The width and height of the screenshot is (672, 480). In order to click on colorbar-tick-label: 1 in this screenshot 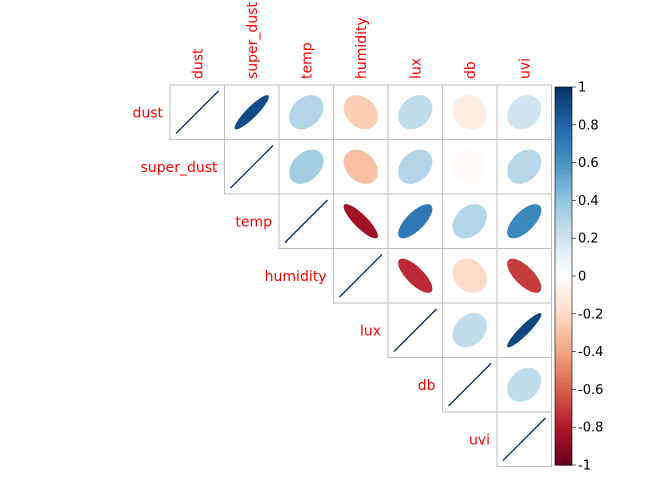, I will do `click(582, 88)`.